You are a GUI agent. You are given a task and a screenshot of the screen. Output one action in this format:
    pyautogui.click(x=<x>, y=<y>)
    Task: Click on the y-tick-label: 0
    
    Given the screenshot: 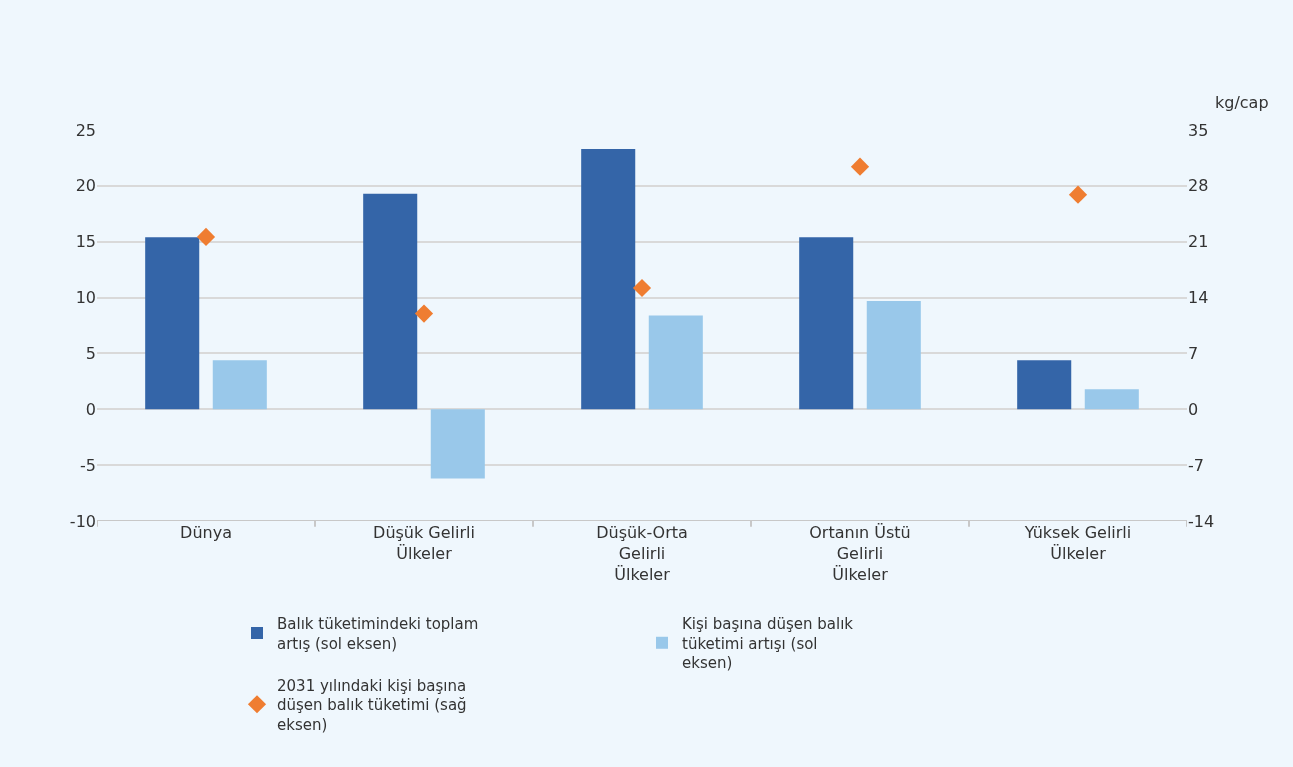 What is the action you would take?
    pyautogui.click(x=90, y=409)
    